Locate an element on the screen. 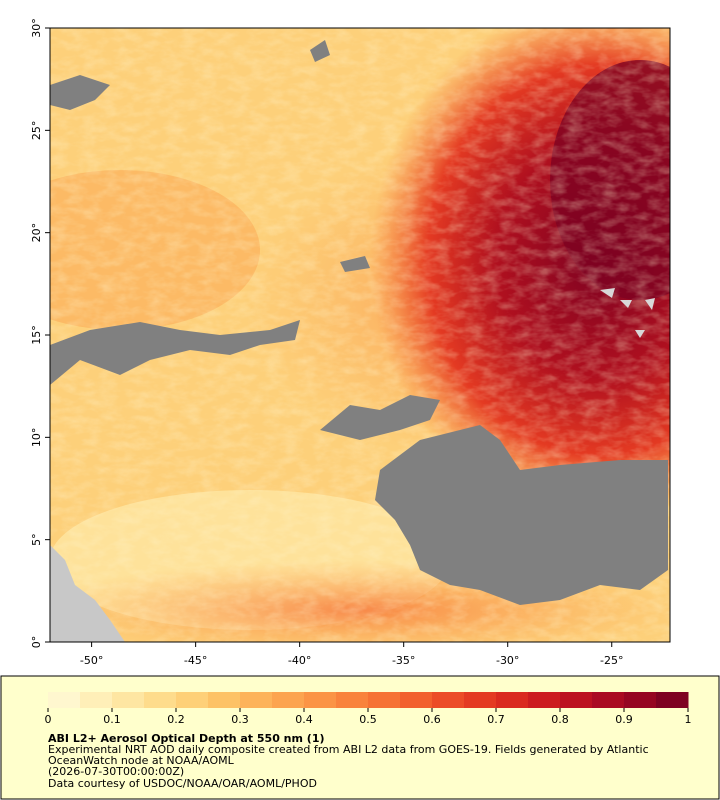  colorbar-tick-label: 0.4 is located at coordinates (304, 719).